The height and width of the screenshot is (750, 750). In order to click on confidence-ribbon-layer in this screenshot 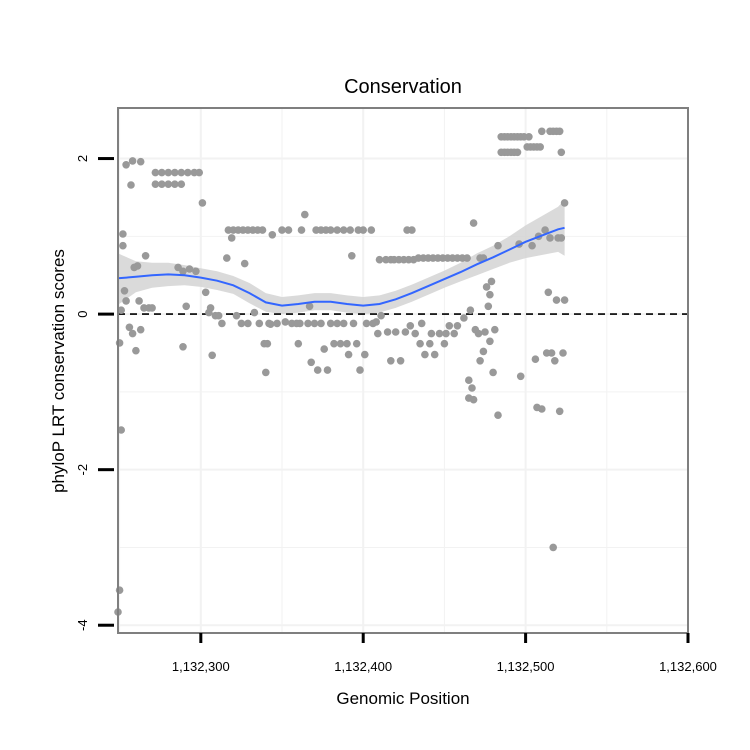, I will do `click(341, 257)`.